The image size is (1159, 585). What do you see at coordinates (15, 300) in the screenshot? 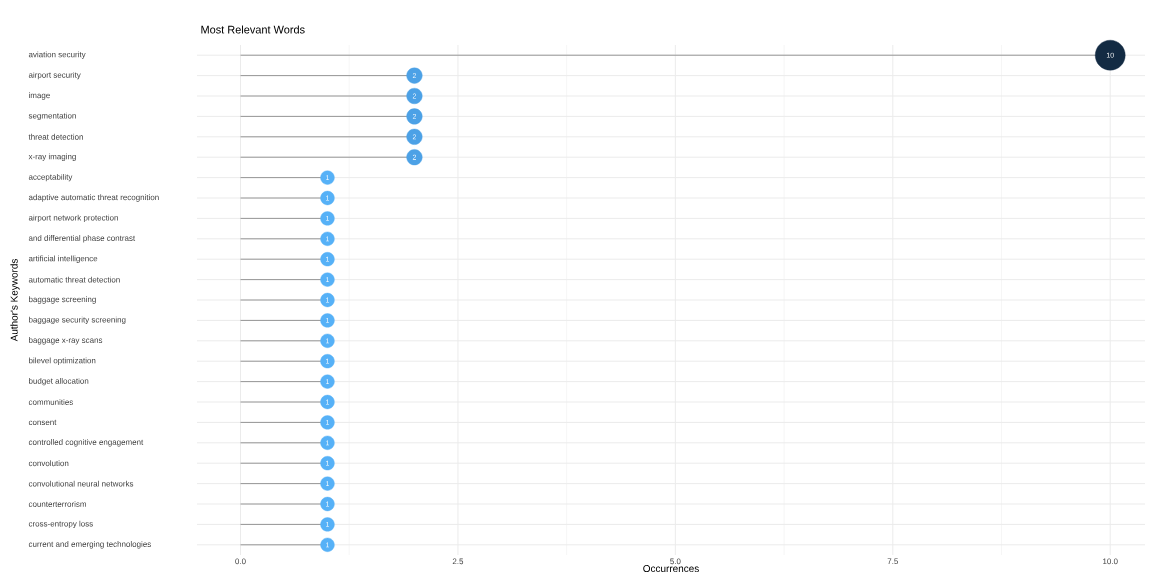
I see `y-axis-title: Author's Keywords` at bounding box center [15, 300].